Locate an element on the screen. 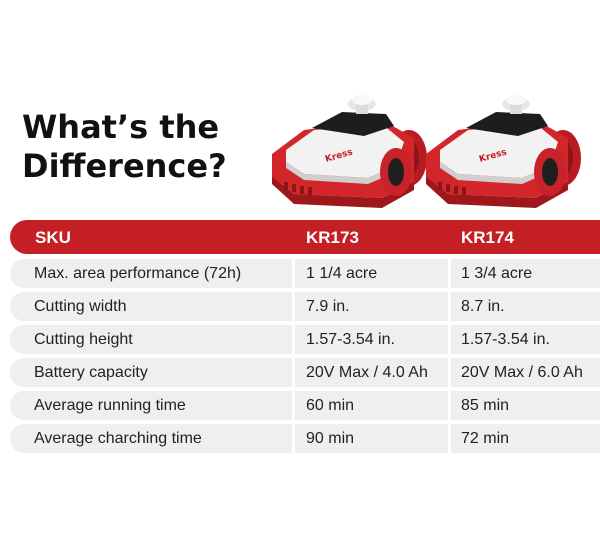  row-value-b: 1.57-3.54 in. is located at coordinates (525, 339).